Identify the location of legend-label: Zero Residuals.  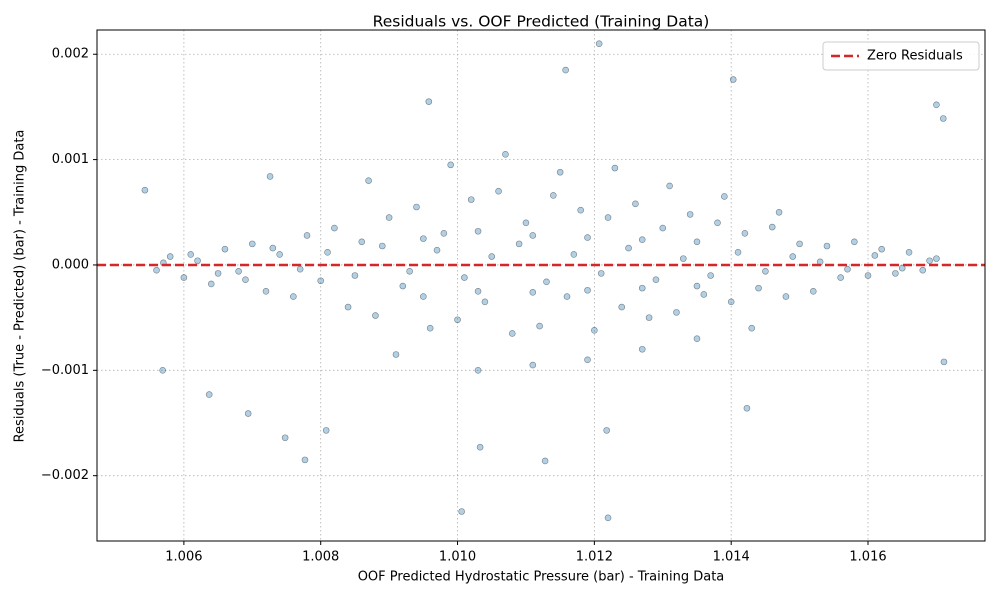
(915, 56).